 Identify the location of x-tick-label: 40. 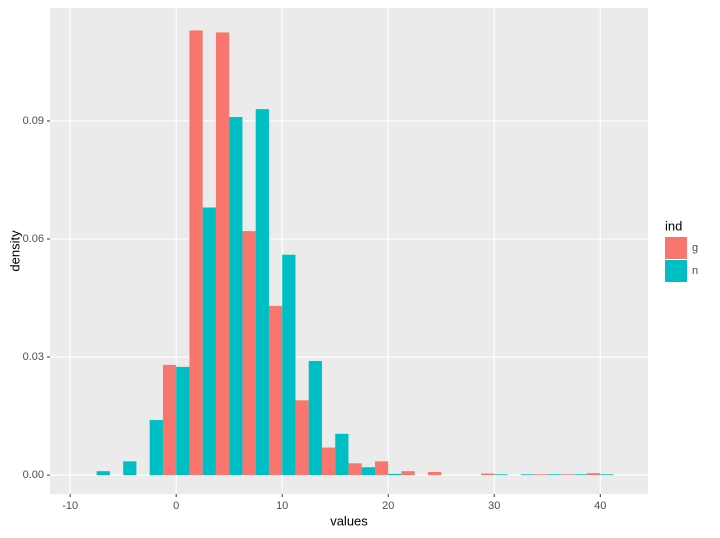
(600, 506).